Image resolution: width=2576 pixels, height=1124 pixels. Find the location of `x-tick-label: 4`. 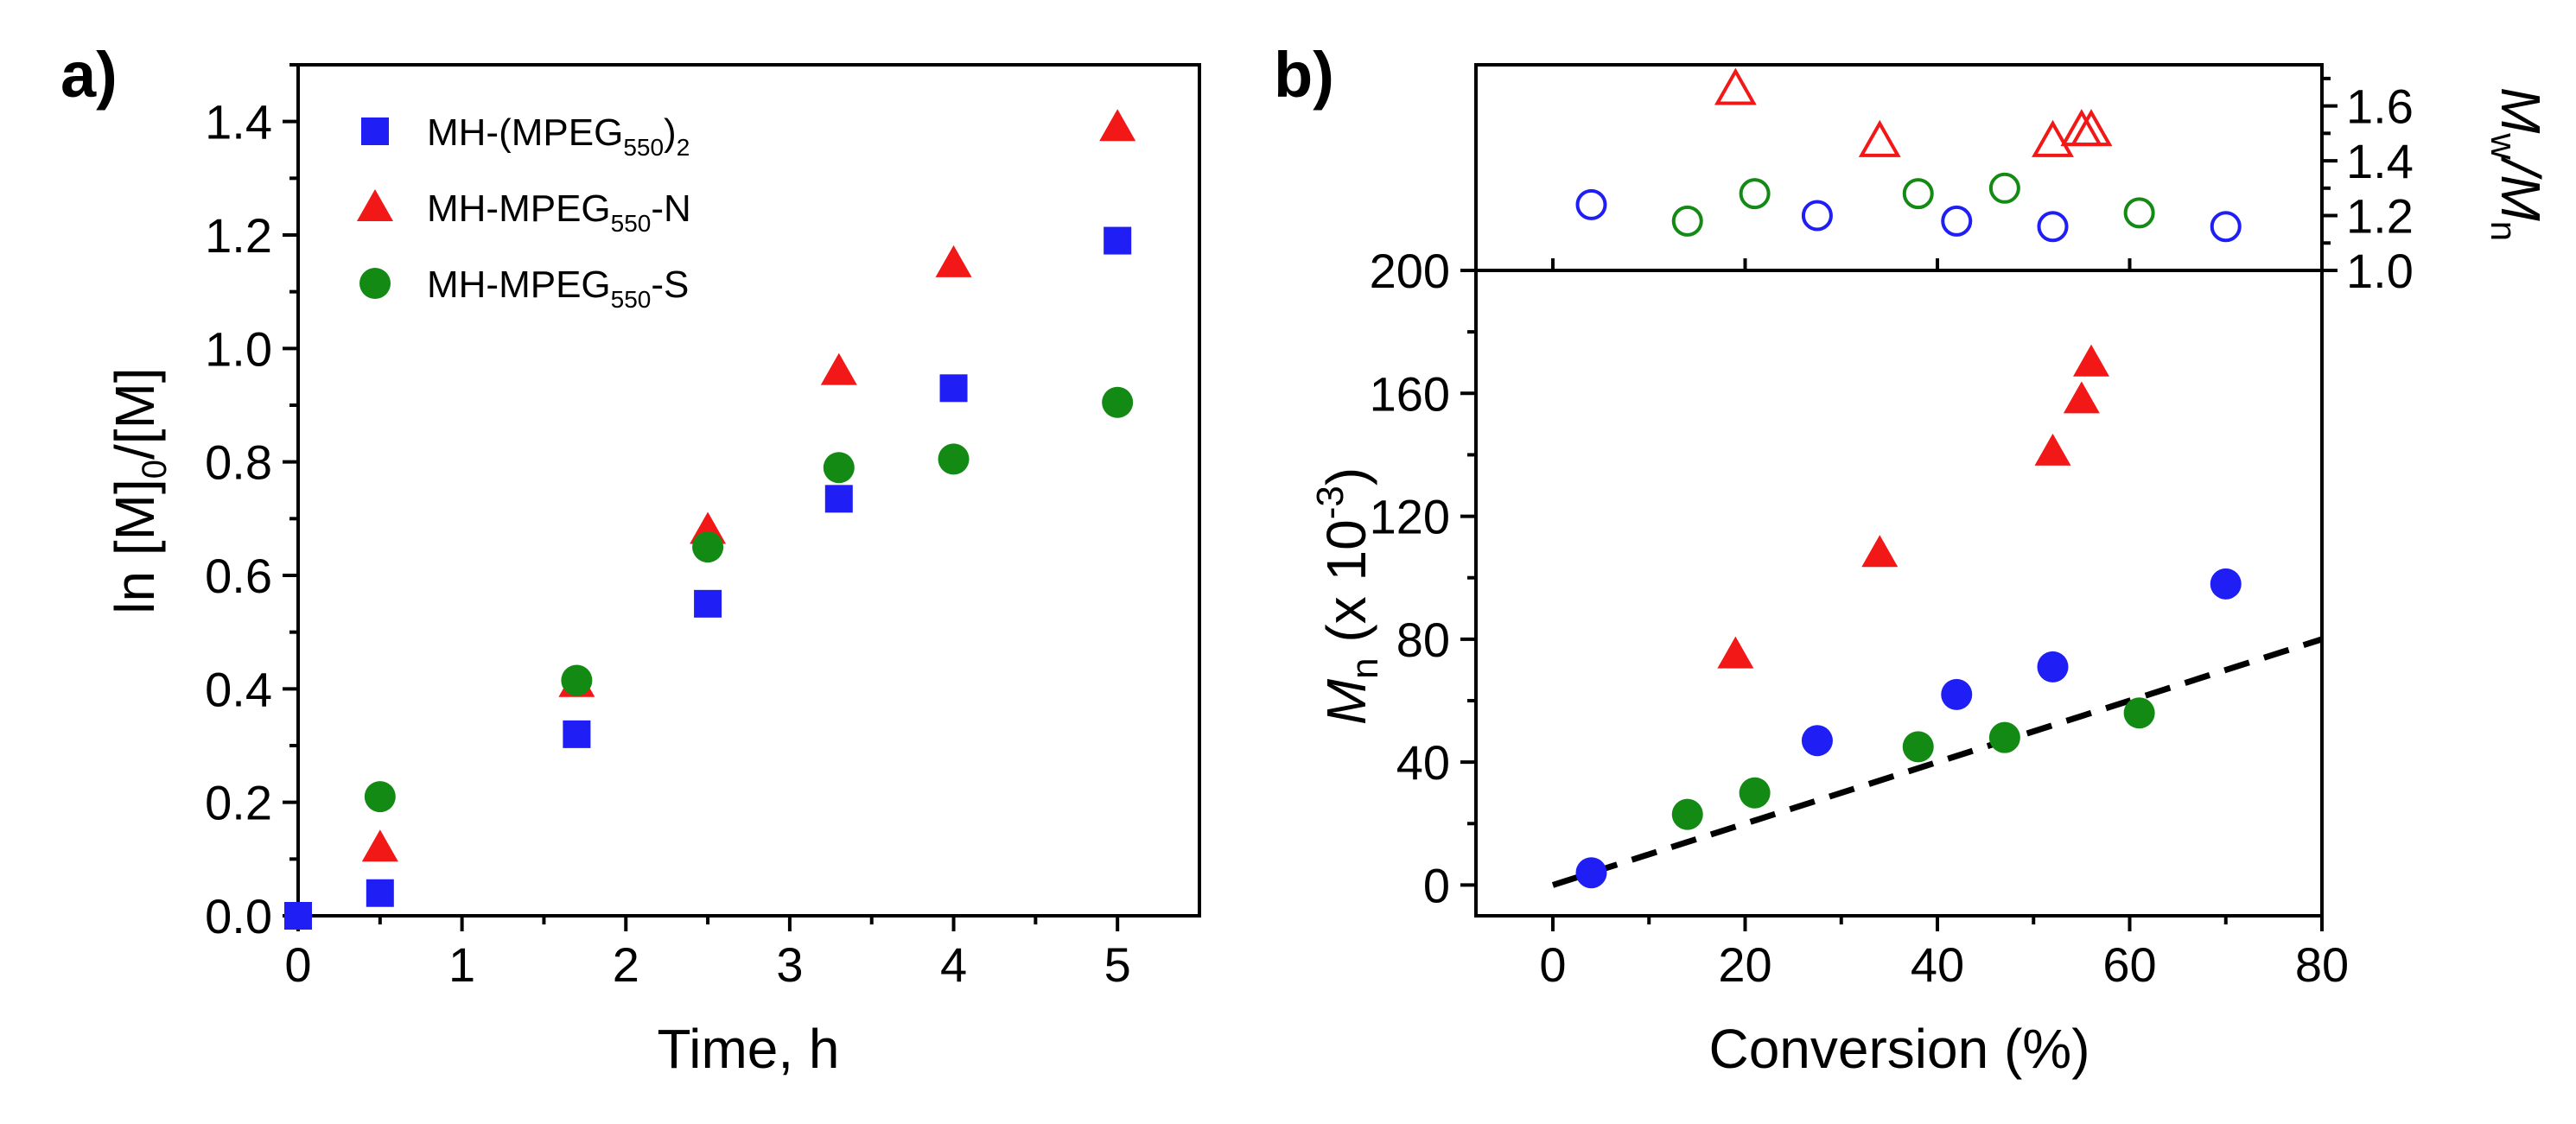

x-tick-label: 4 is located at coordinates (954, 965).